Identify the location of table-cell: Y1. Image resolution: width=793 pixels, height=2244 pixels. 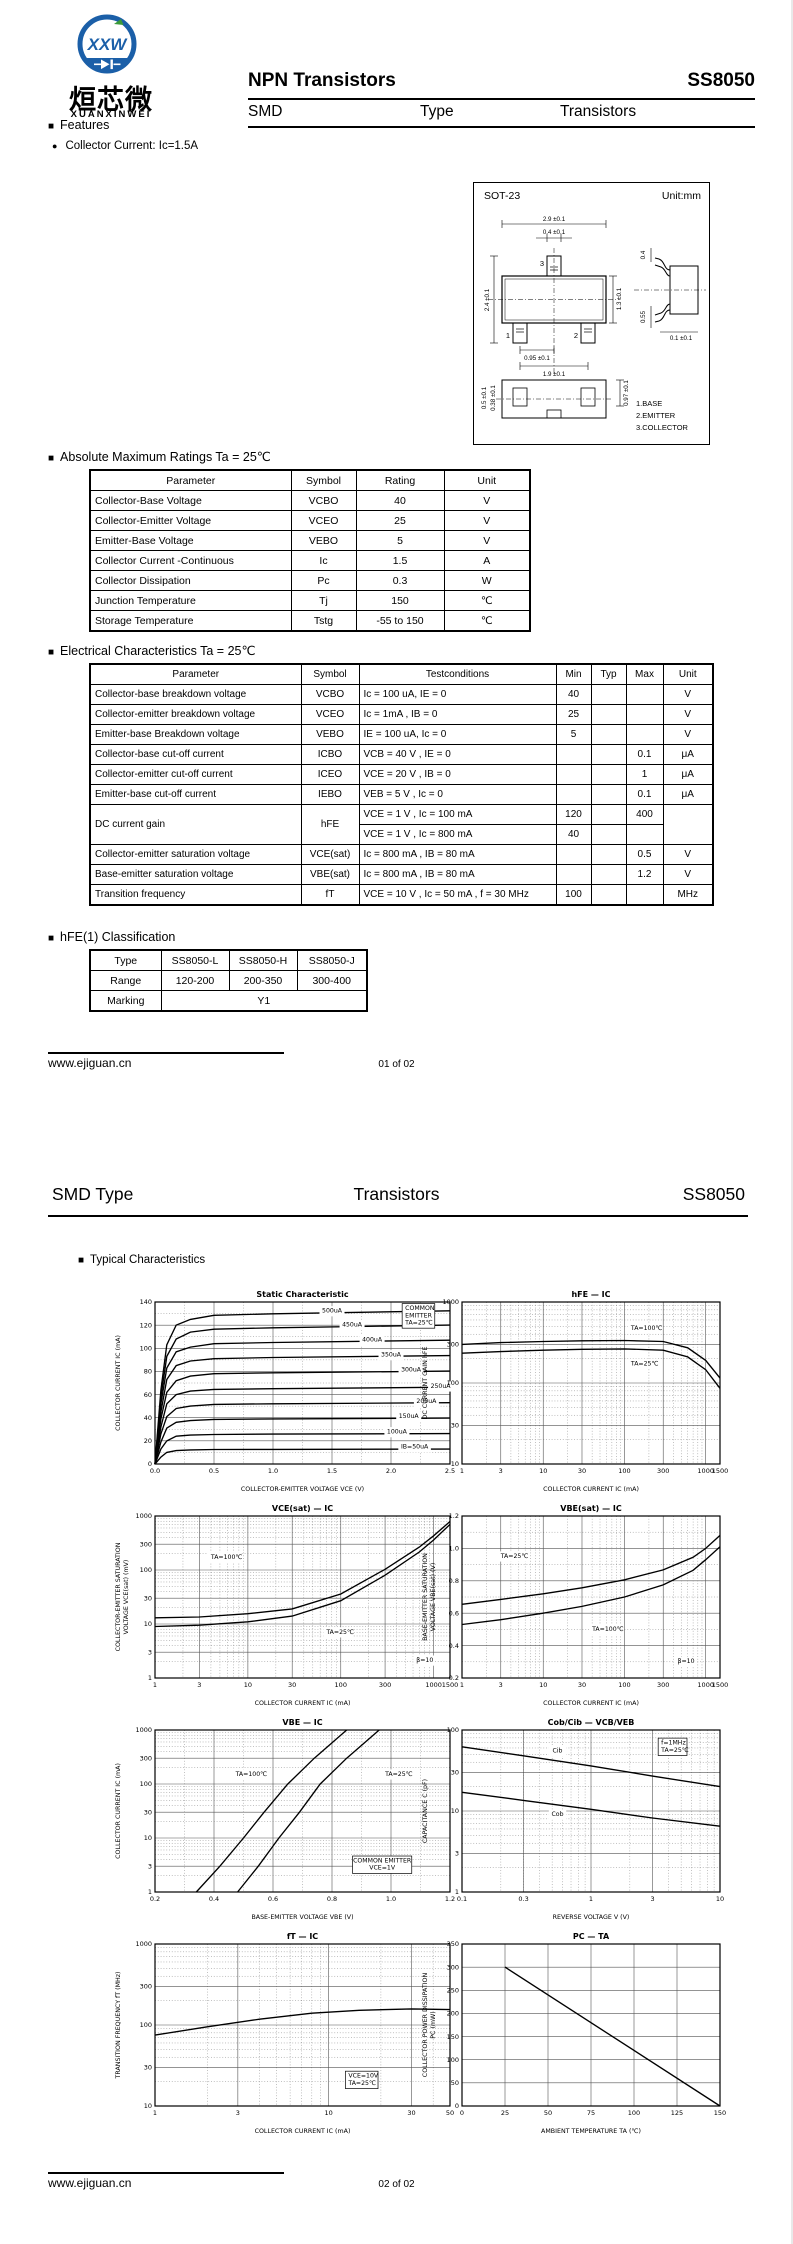
(264, 1001).